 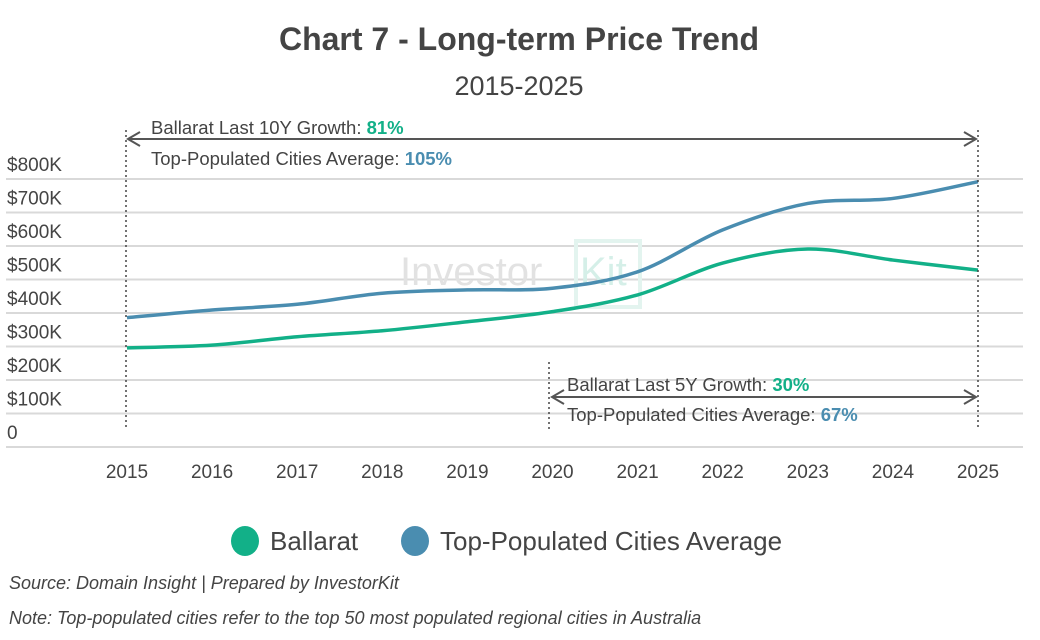 I want to click on chart-title: Chart 7 - Long-term Price Trend, so click(x=519, y=39).